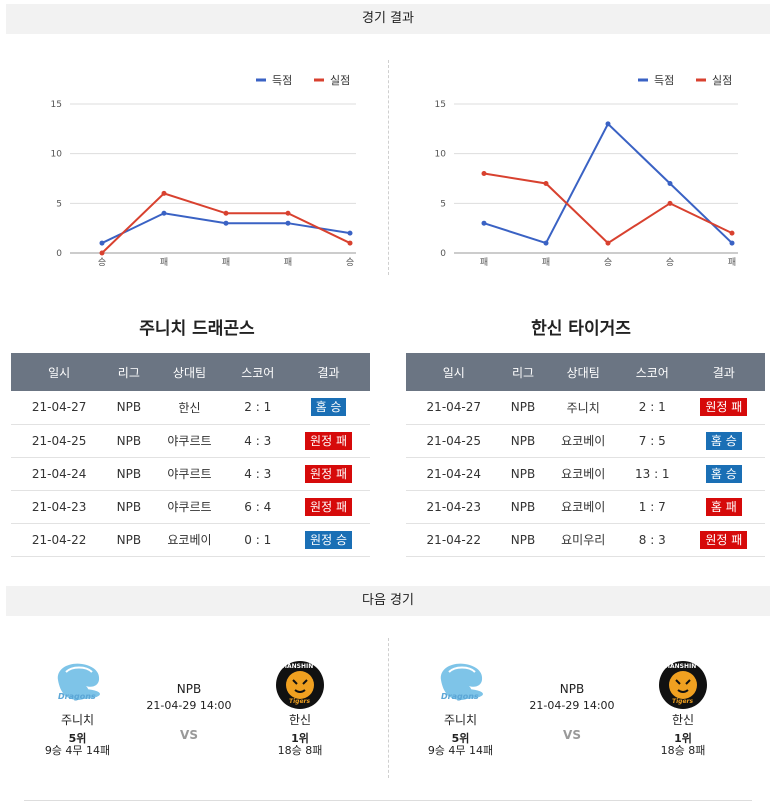 This screenshot has height=811, width=776. I want to click on results-section-title: 경기 결과, so click(388, 18).